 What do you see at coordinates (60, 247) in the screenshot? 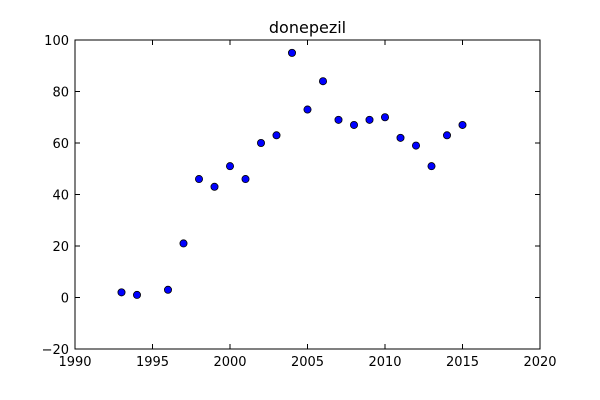
I see `y-tick-label: 20` at bounding box center [60, 247].